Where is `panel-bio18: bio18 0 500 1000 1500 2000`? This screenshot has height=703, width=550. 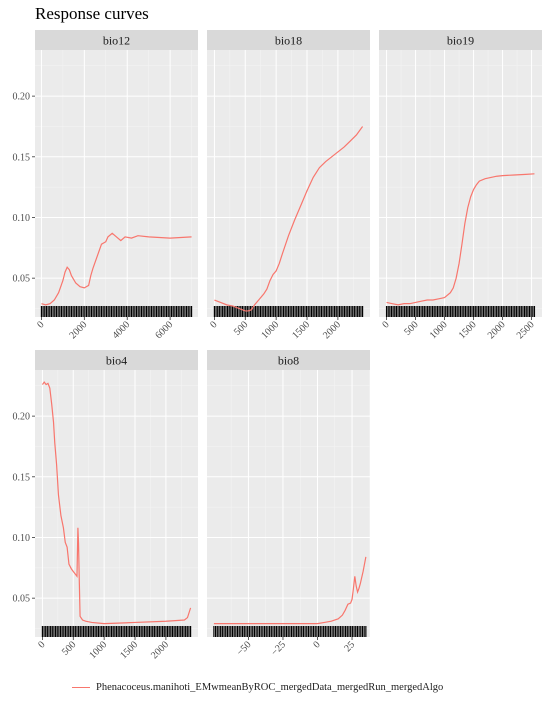 panel-bio18: bio18 0 500 1000 1500 2000 is located at coordinates (288, 185).